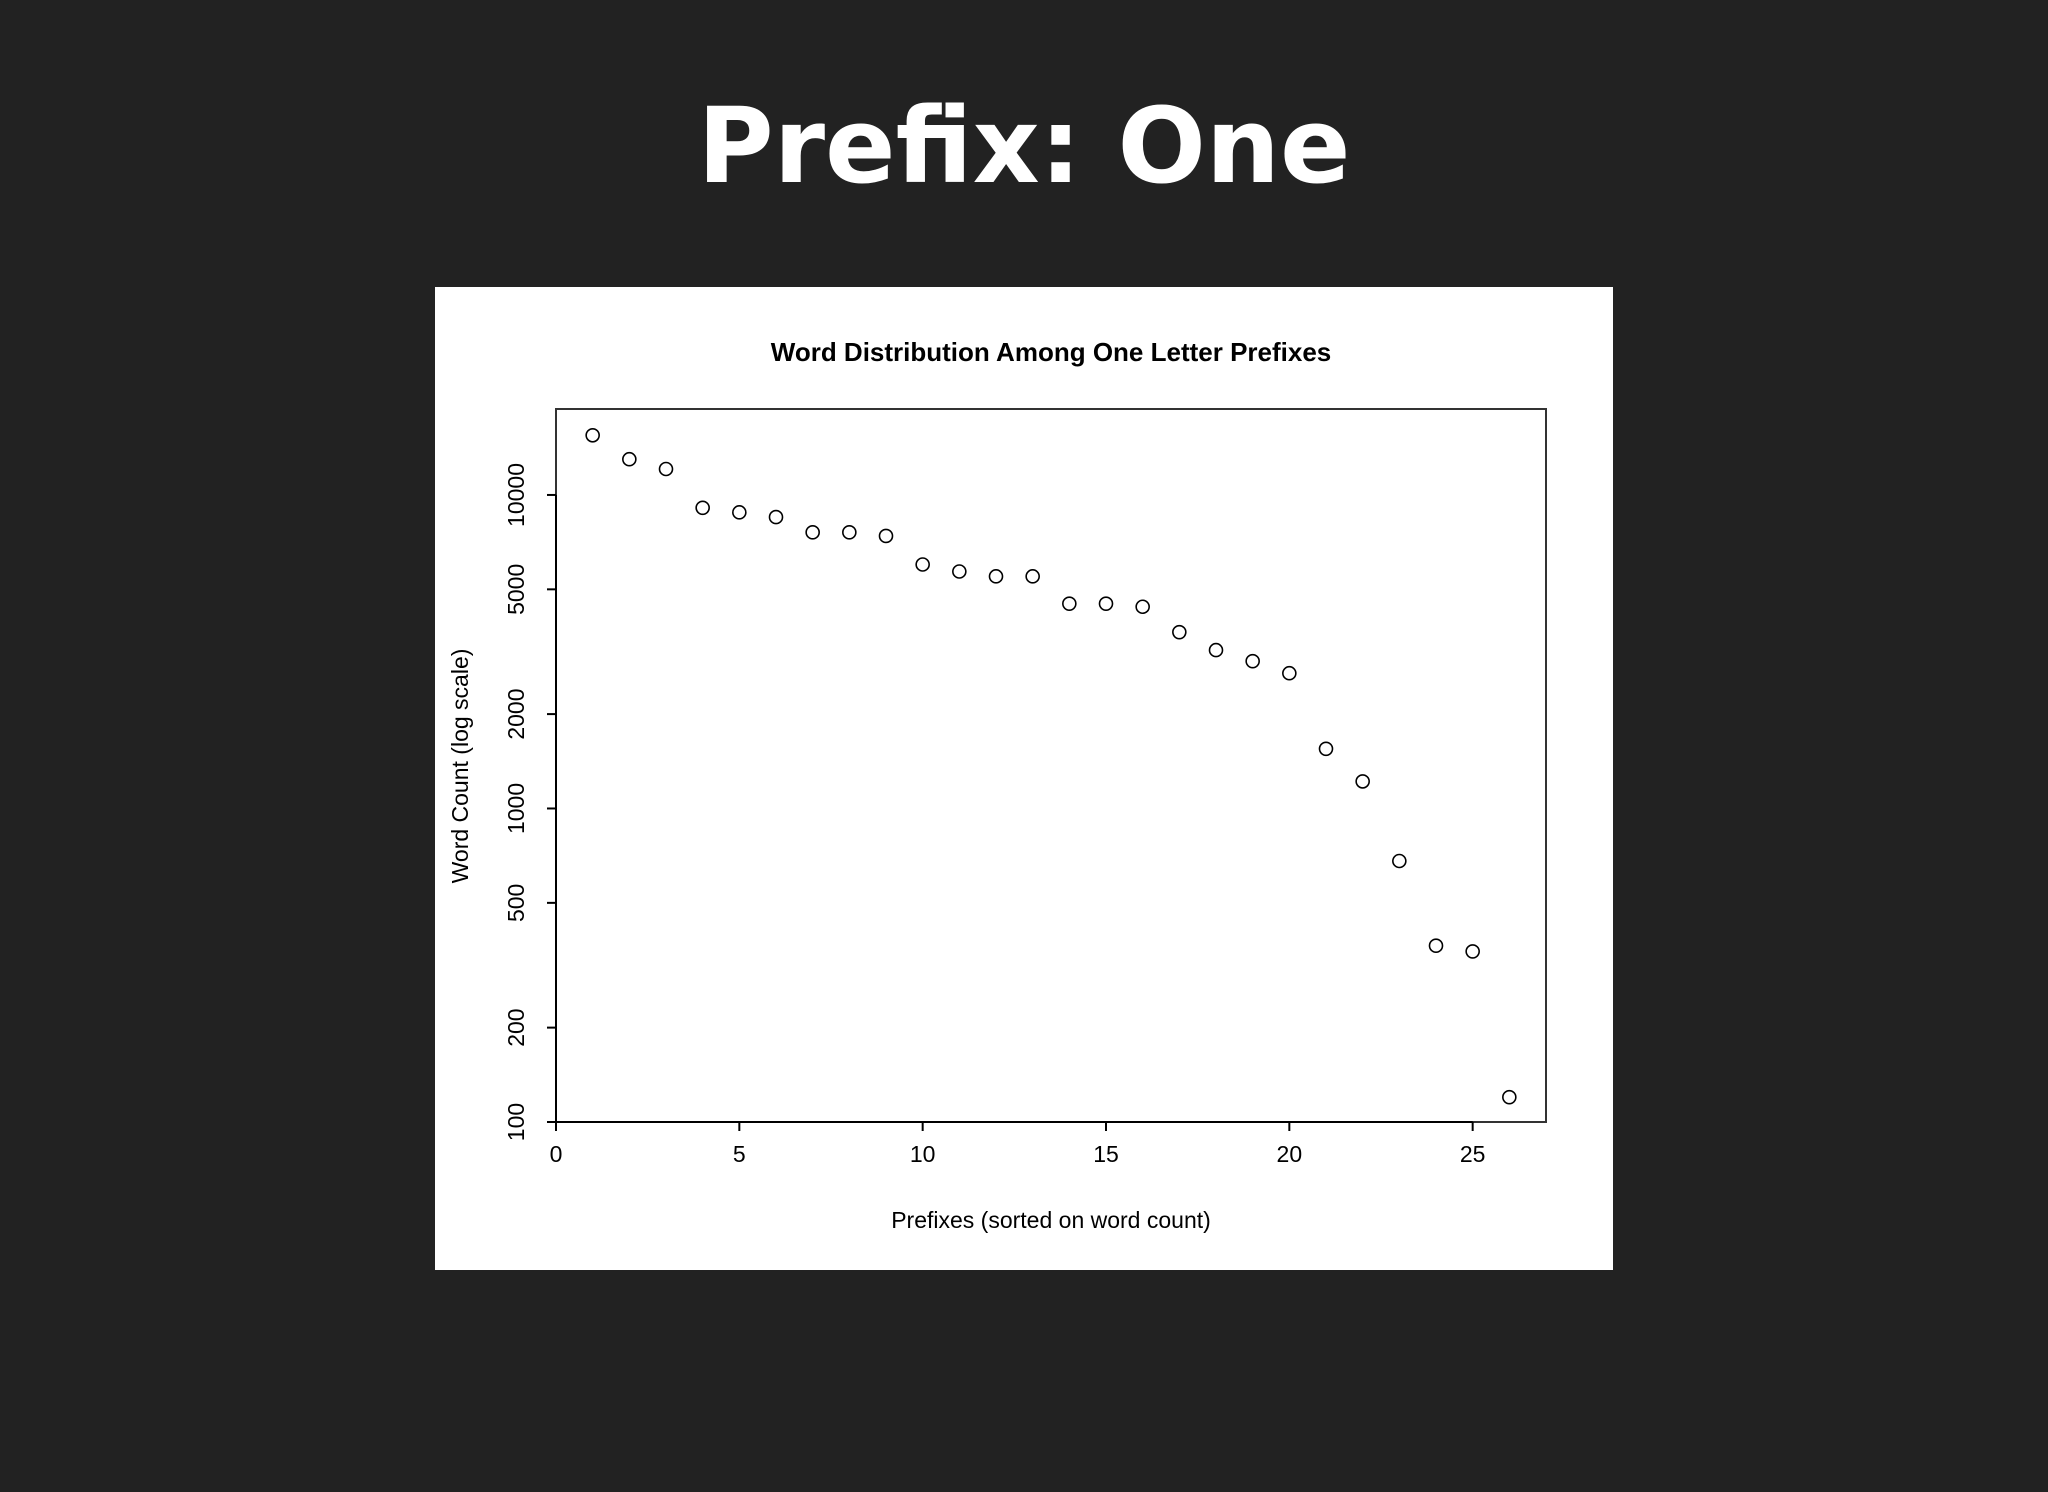  I want to click on y-tick-label: 10000, so click(516, 495).